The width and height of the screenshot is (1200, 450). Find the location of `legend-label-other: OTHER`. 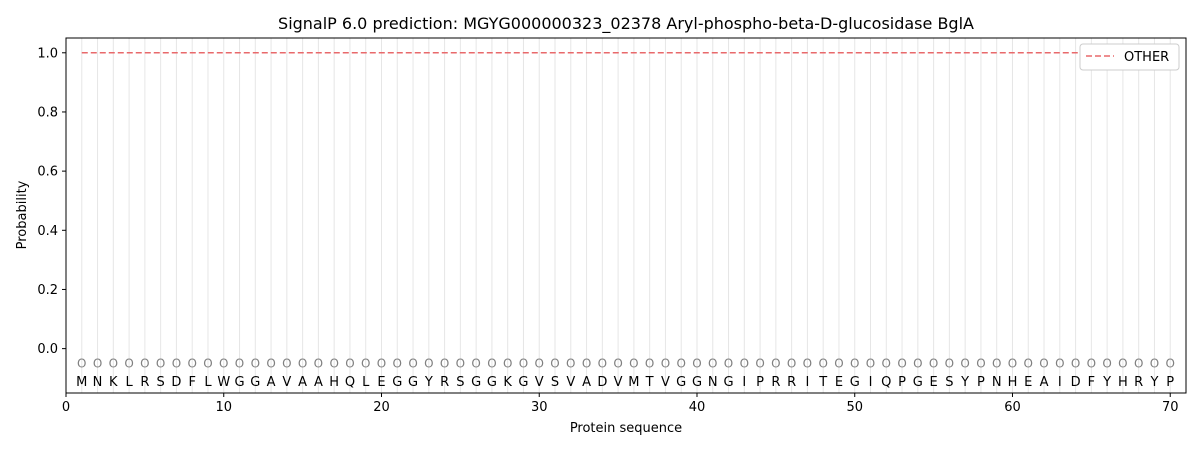

legend-label-other: OTHER is located at coordinates (1146, 57).